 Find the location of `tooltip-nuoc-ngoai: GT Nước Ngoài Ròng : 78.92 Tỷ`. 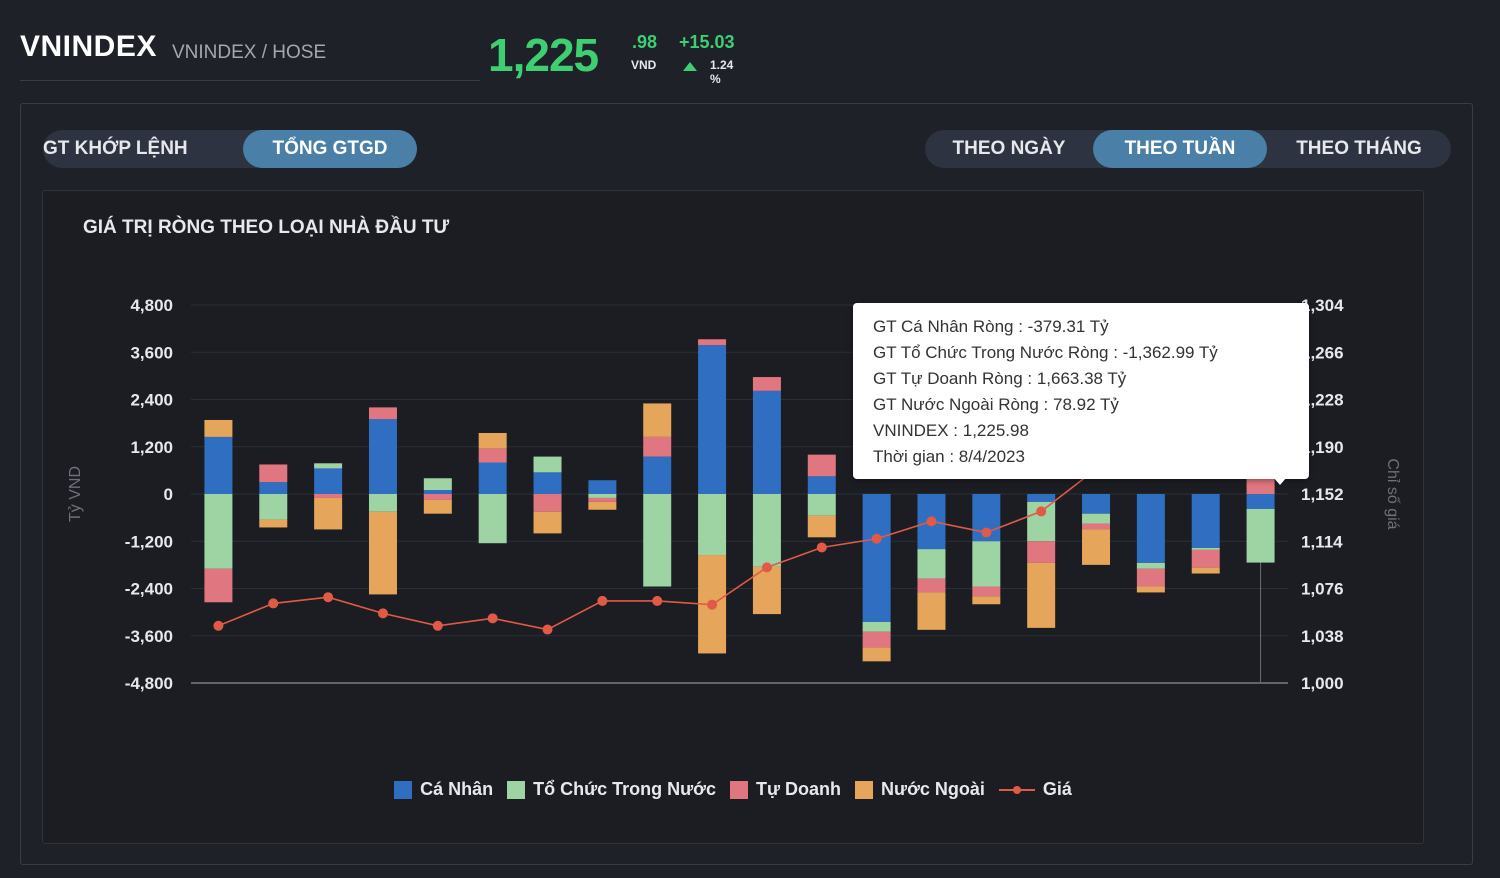

tooltip-nuoc-ngoai: GT Nước Ngoài Ròng : 78.92 Tỷ is located at coordinates (996, 404).